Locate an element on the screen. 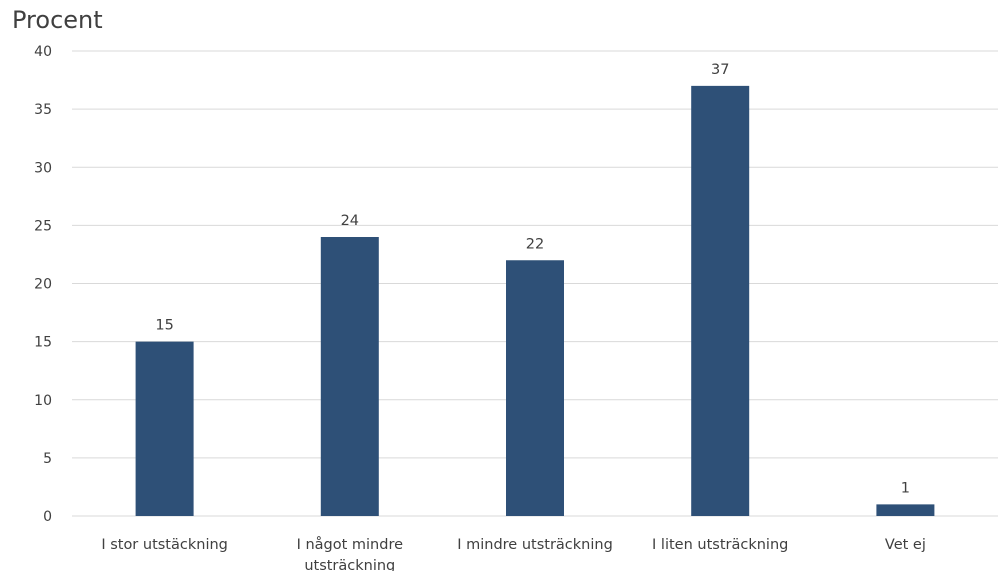 This screenshot has height=571, width=999. y-tick-label: 15 is located at coordinates (43, 343).